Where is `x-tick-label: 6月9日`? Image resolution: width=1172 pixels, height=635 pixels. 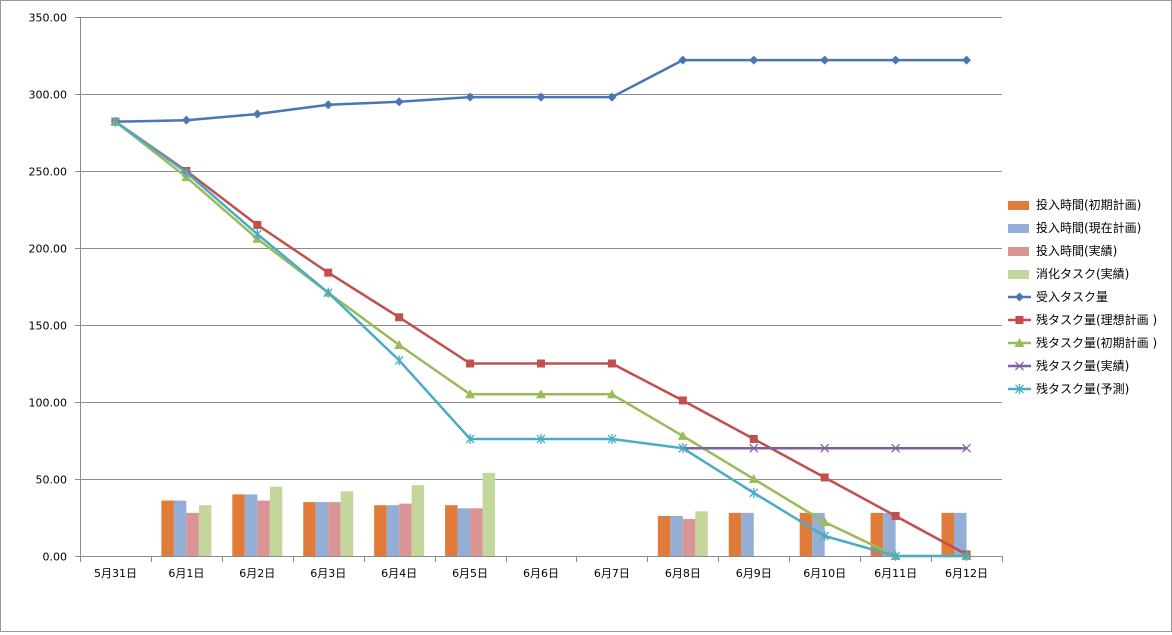
x-tick-label: 6月9日 is located at coordinates (754, 573).